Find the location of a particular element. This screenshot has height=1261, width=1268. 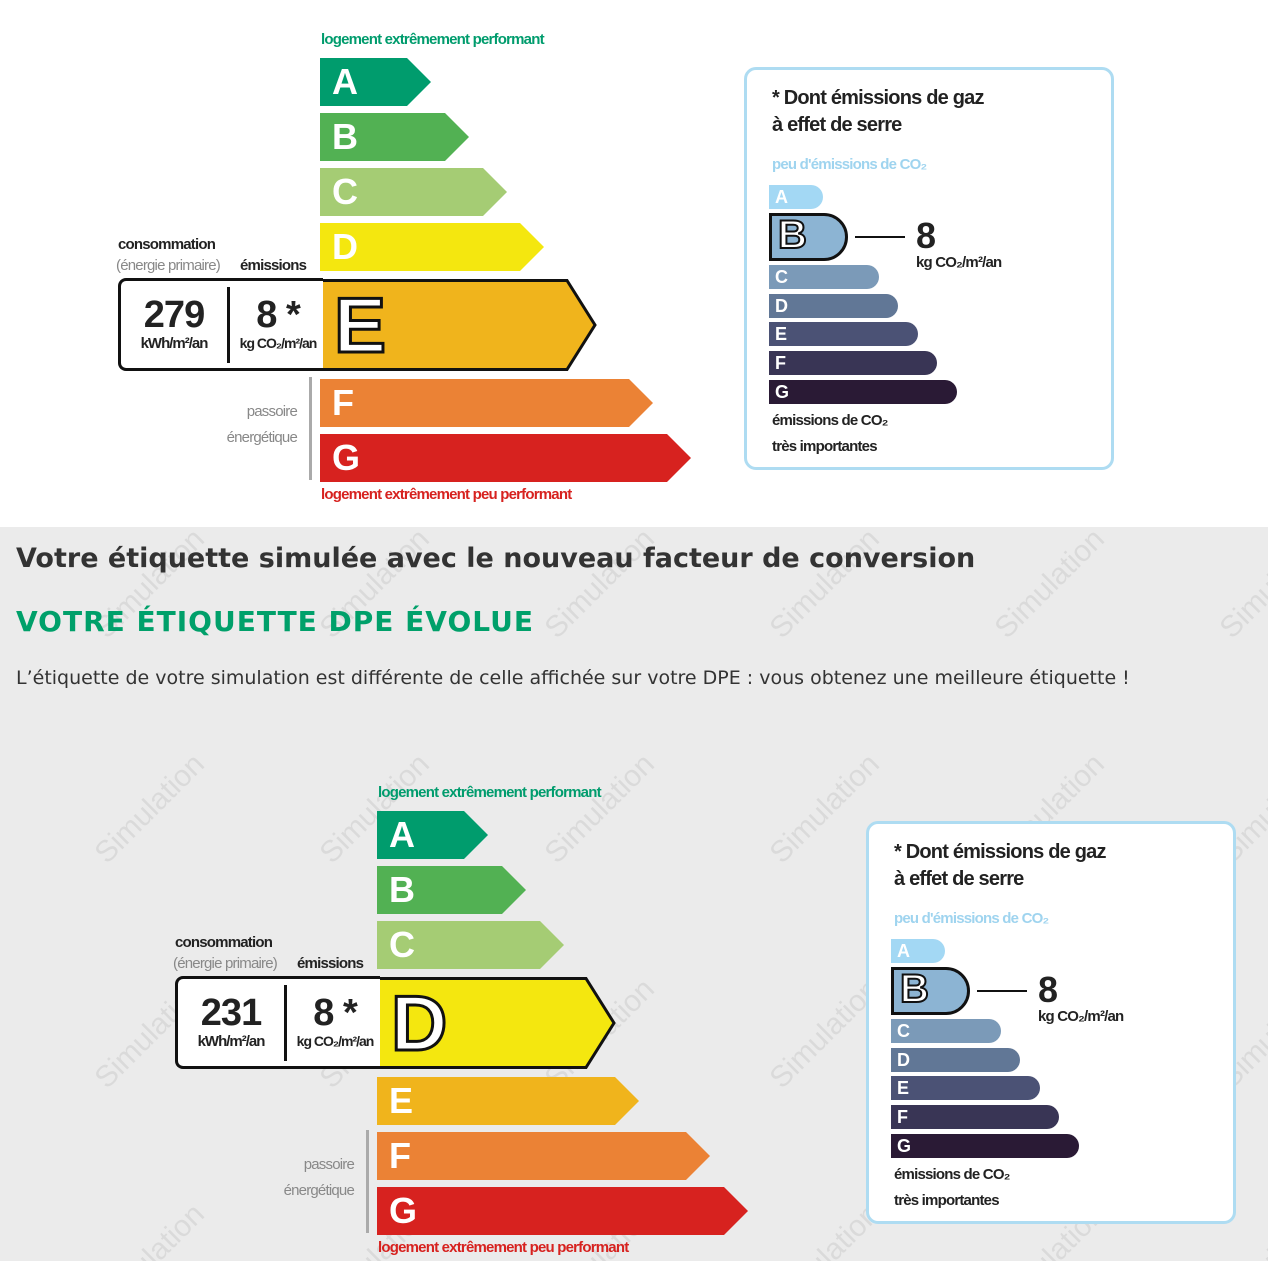

consumption-number: 279 is located at coordinates (174, 315).